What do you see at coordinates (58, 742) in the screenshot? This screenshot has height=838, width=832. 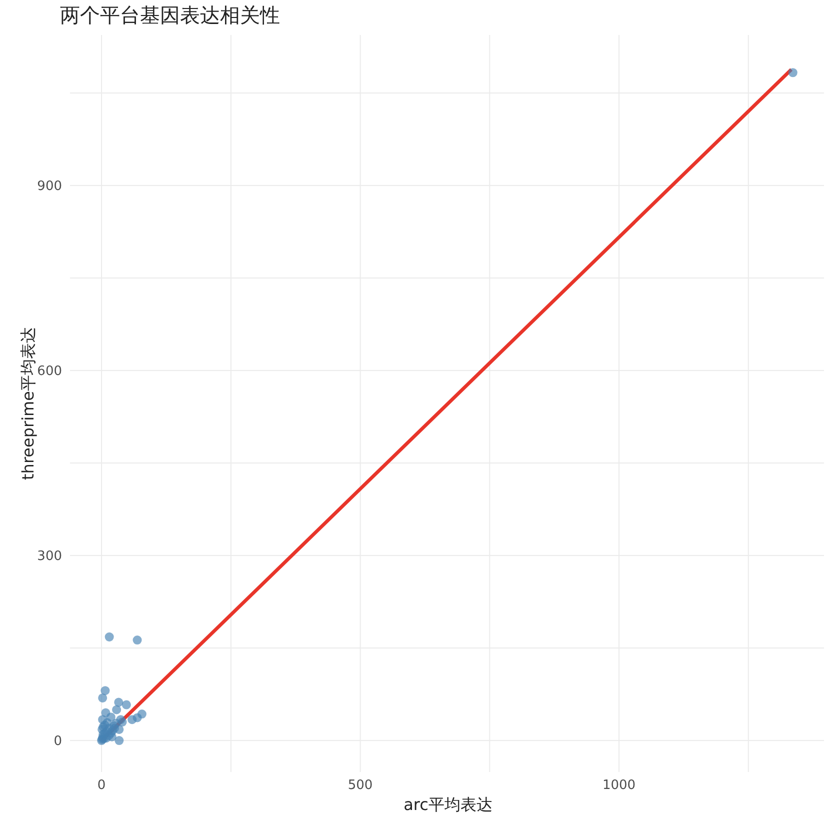 I see `y-tick-label: 0` at bounding box center [58, 742].